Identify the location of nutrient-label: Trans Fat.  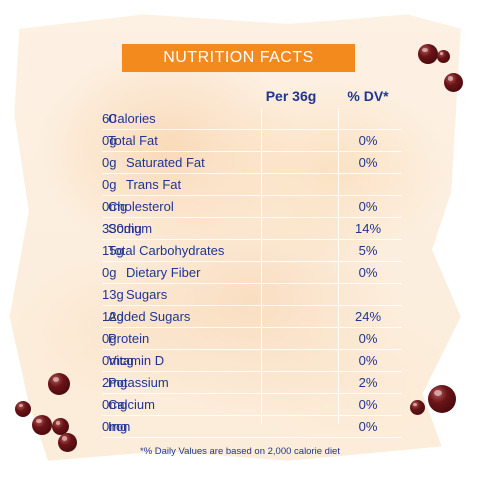
(154, 184).